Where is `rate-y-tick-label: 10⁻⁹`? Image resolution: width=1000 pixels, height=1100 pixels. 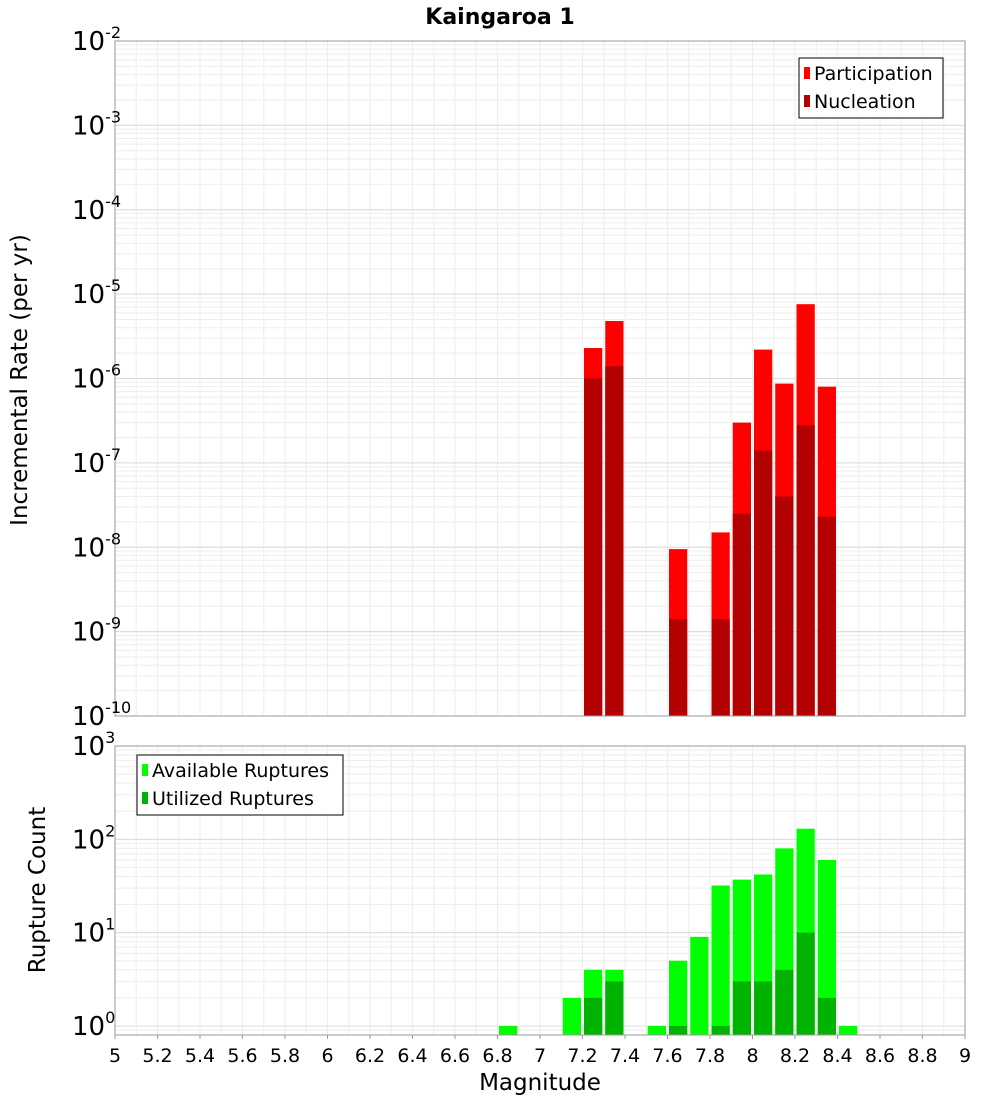
rate-y-tick-label: 10⁻⁹ is located at coordinates (96, 631).